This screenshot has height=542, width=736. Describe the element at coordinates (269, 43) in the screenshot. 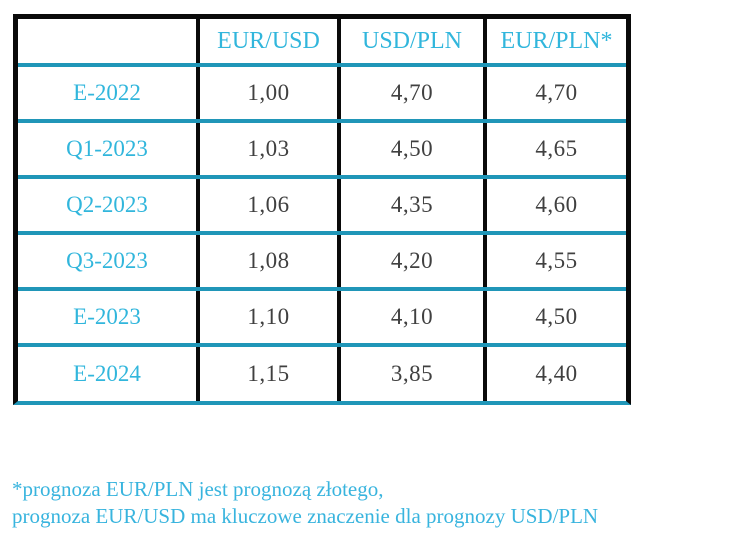

I see `header-eur-usd: EUR/USD` at that location.